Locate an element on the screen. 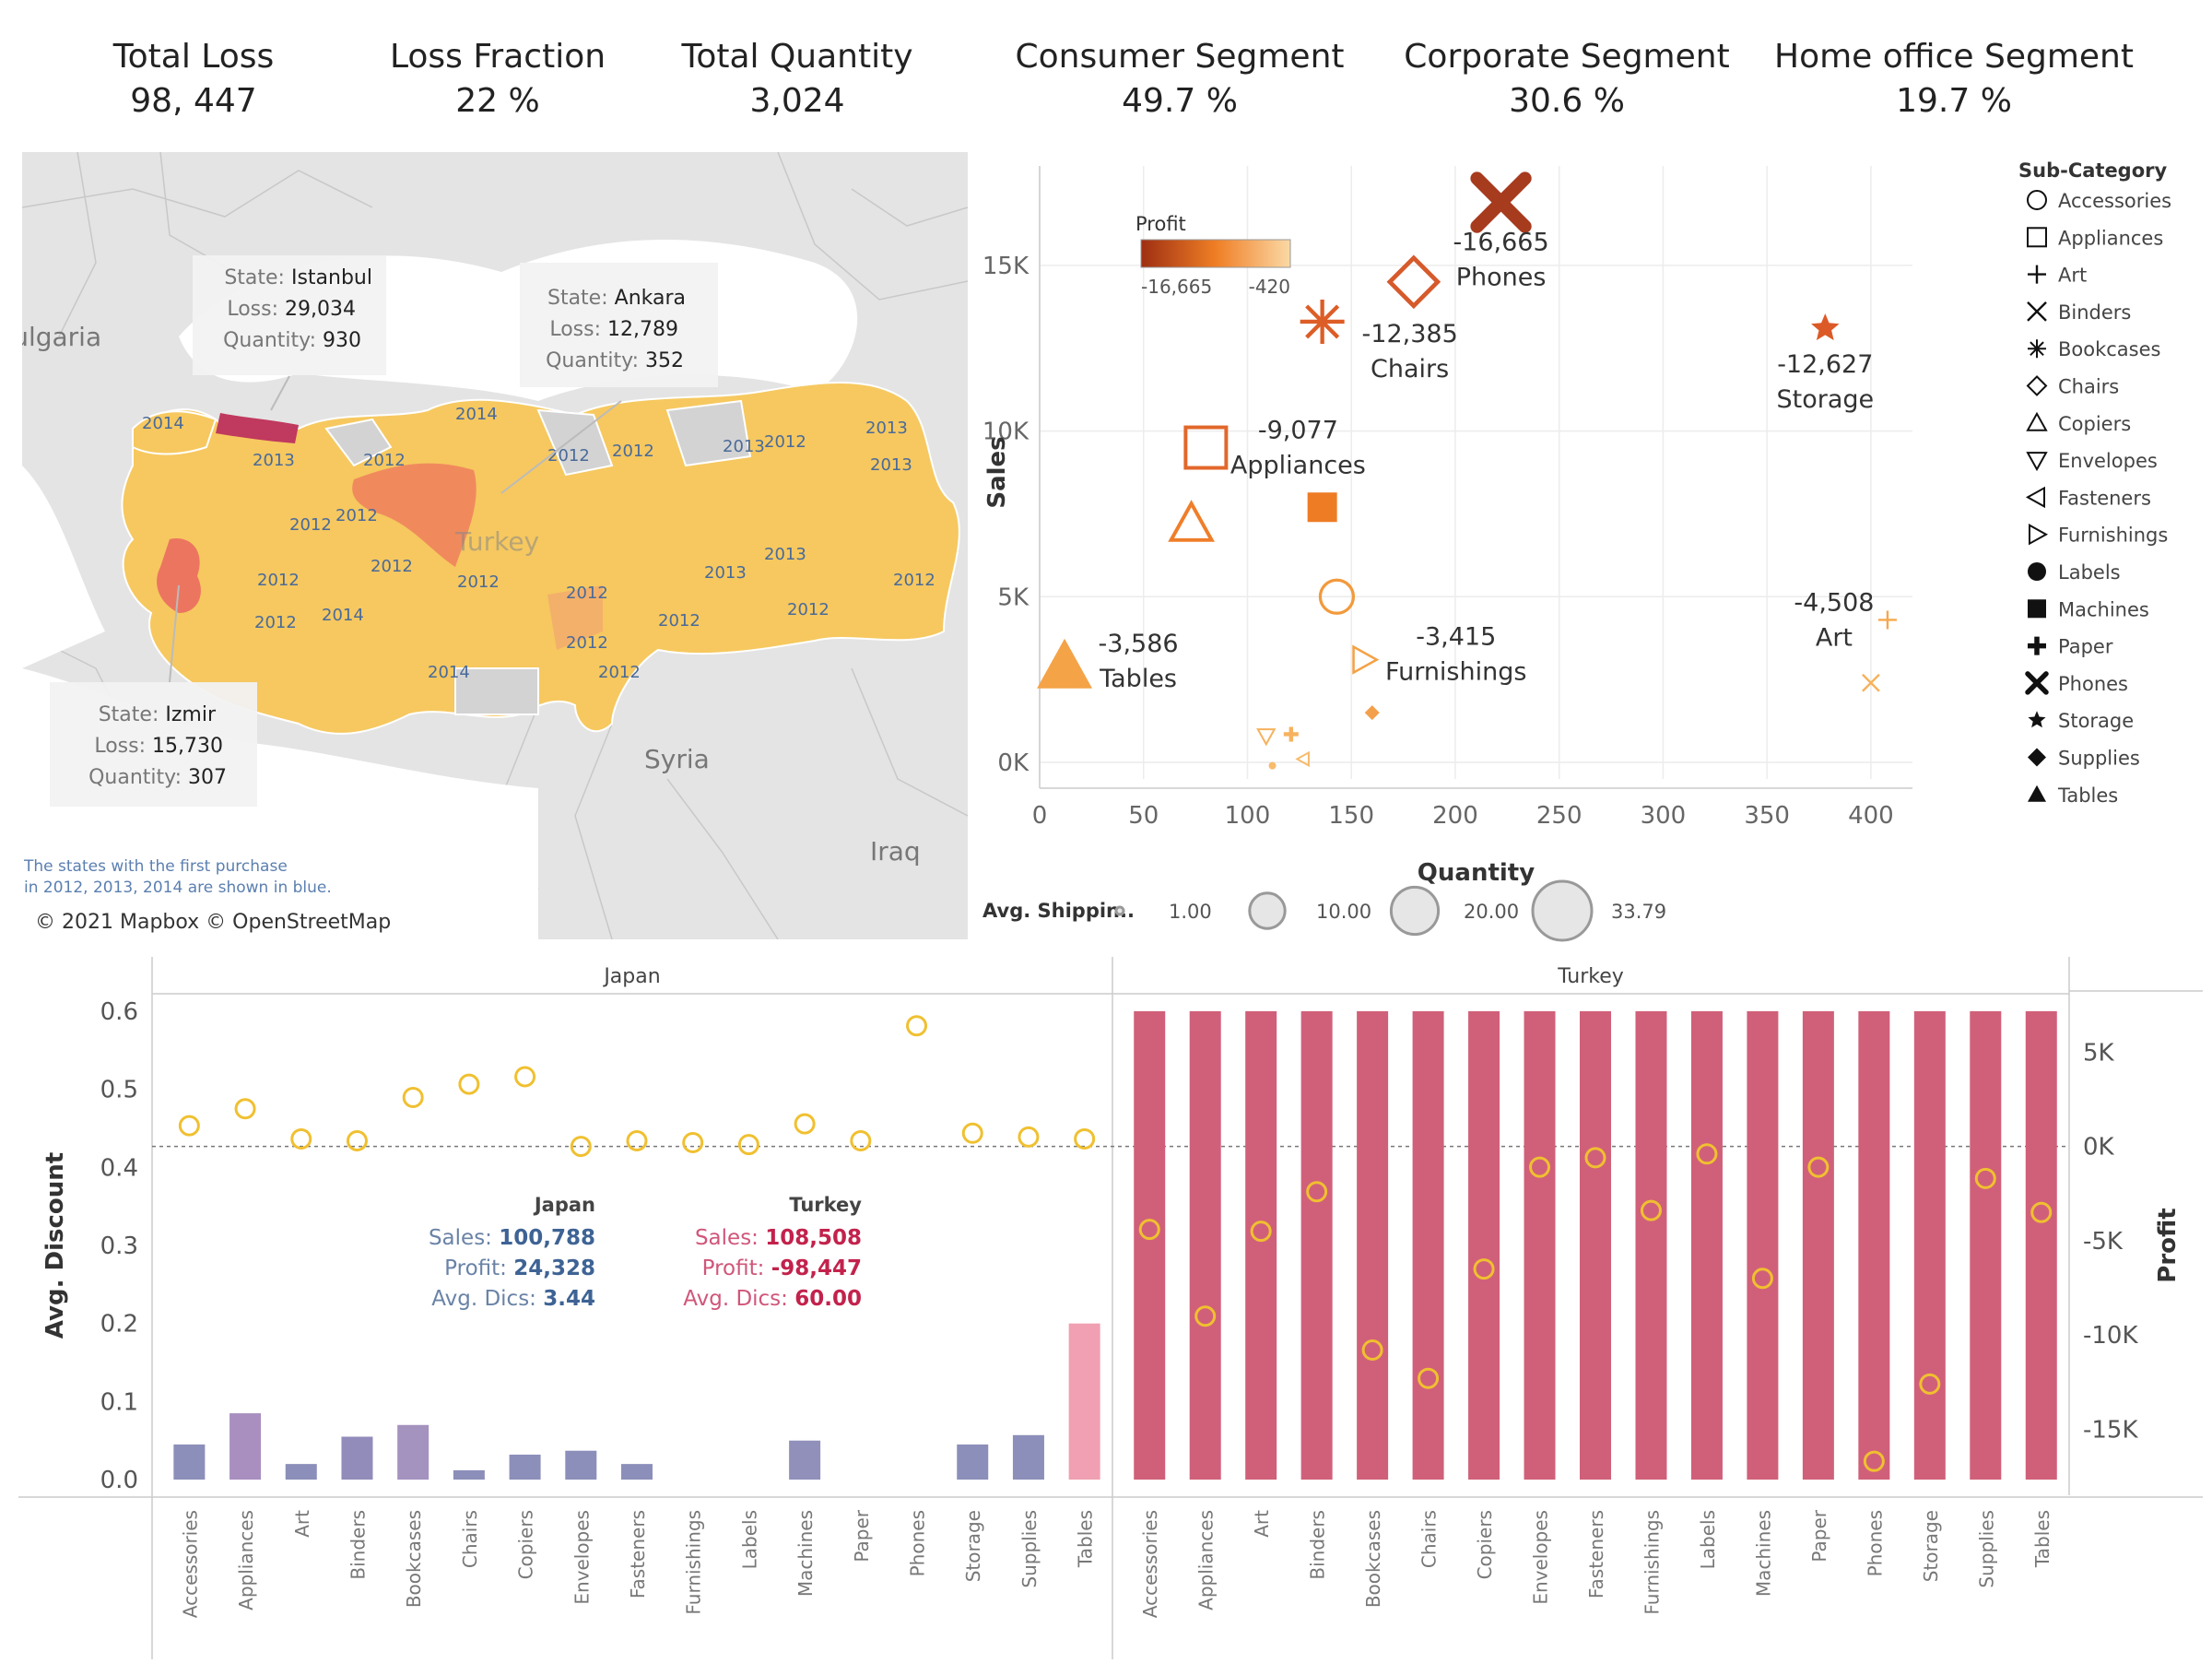  legend-marker-art is located at coordinates (2037, 274).